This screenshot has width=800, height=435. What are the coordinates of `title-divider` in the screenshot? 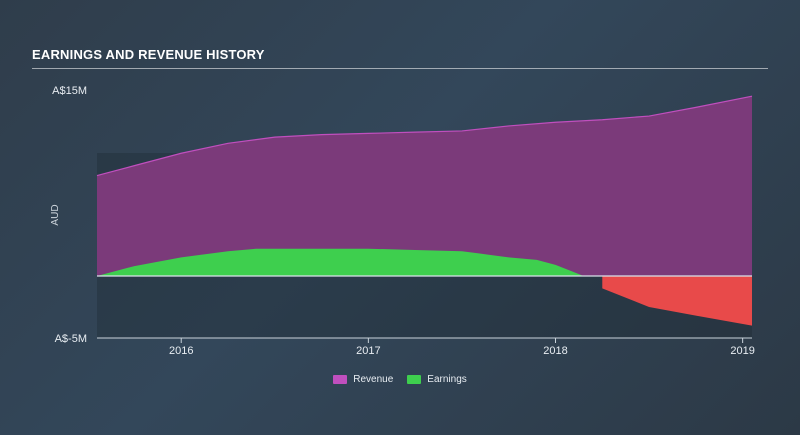 It's located at (400, 68).